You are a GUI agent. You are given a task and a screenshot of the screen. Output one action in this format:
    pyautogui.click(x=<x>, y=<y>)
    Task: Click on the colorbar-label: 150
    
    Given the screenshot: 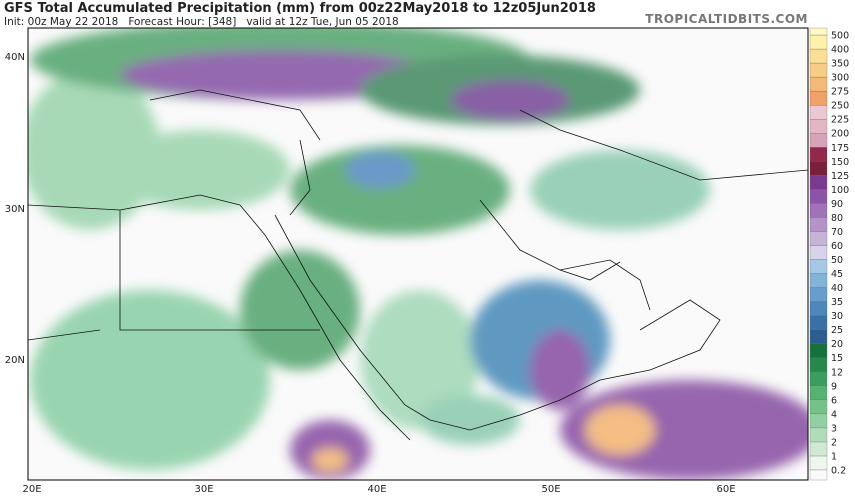 What is the action you would take?
    pyautogui.click(x=840, y=162)
    